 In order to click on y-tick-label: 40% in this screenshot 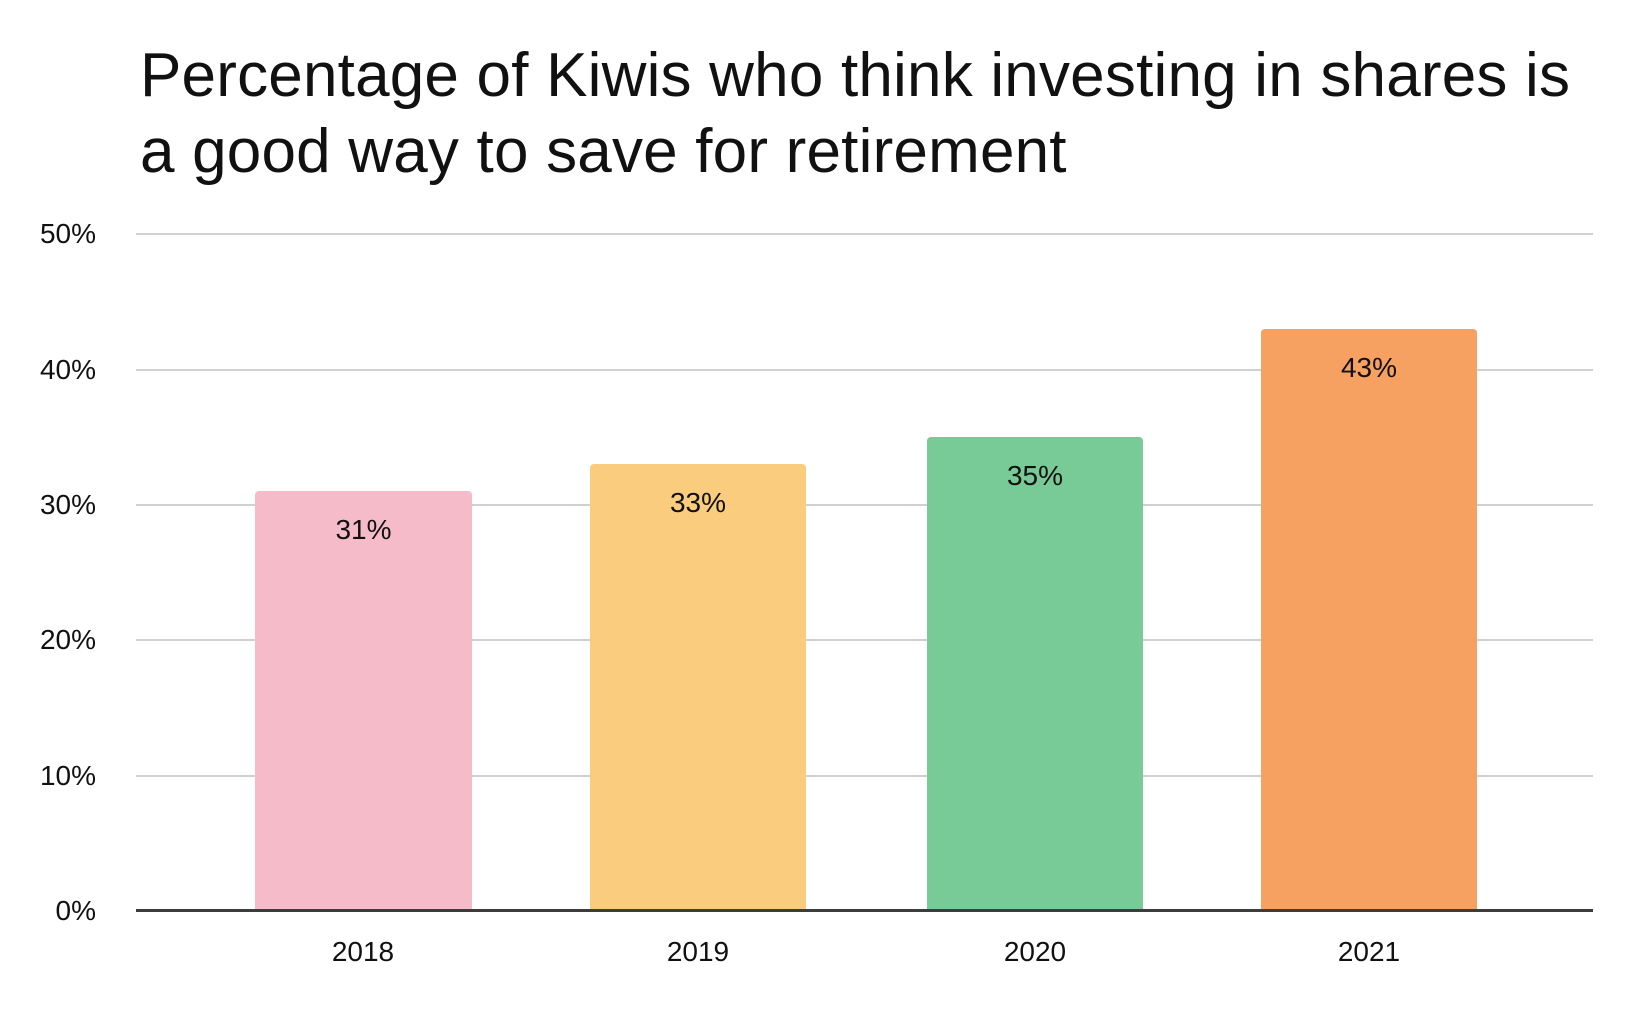, I will do `click(67, 369)`.